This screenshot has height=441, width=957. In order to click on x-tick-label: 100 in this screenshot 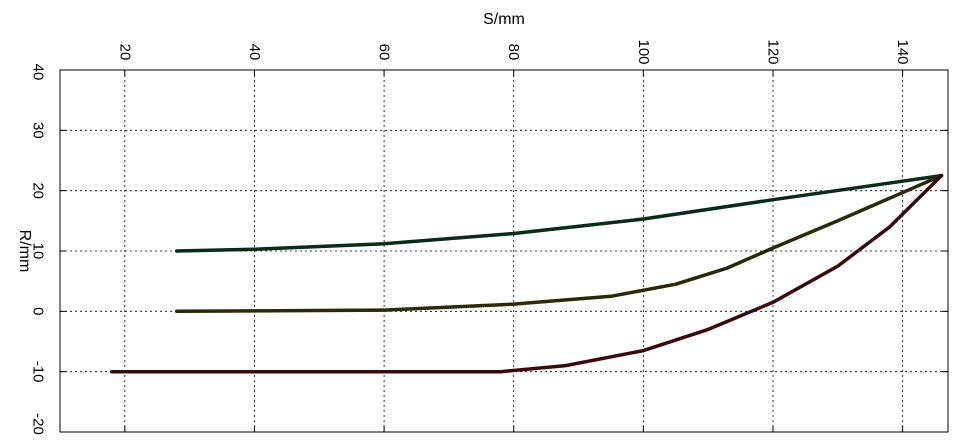, I will do `click(643, 51)`.